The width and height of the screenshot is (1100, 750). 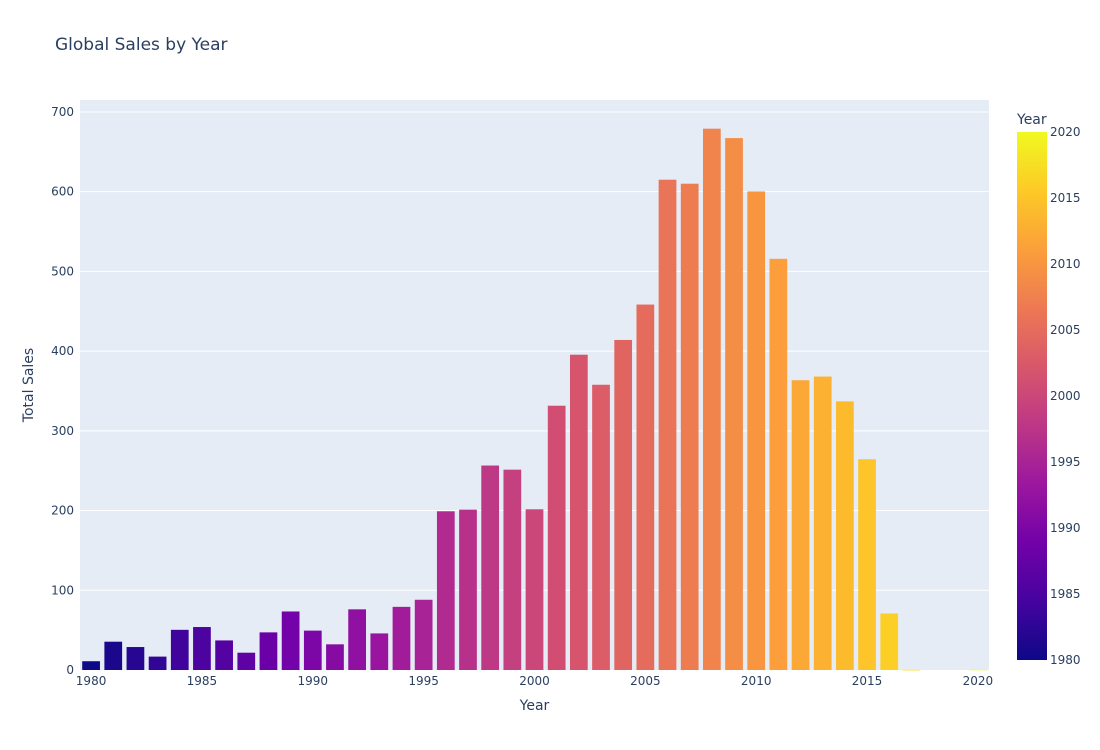 What do you see at coordinates (62, 271) in the screenshot?
I see `y-tick-label: 500` at bounding box center [62, 271].